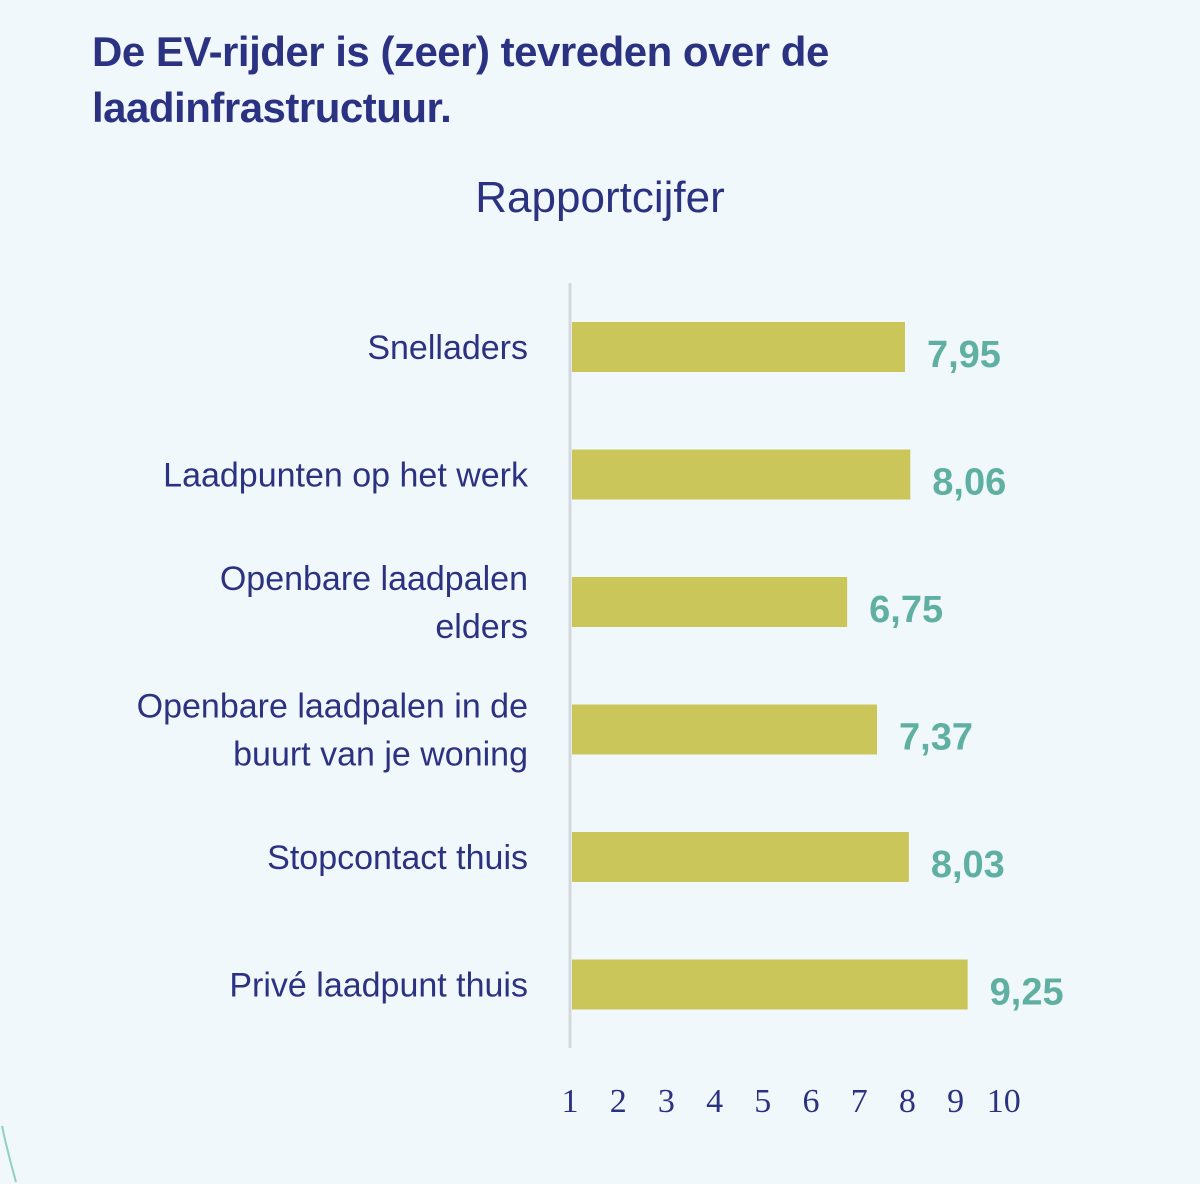 The height and width of the screenshot is (1184, 1200). Describe the element at coordinates (1004, 1101) in the screenshot. I see `x-tick-label: 10` at that location.